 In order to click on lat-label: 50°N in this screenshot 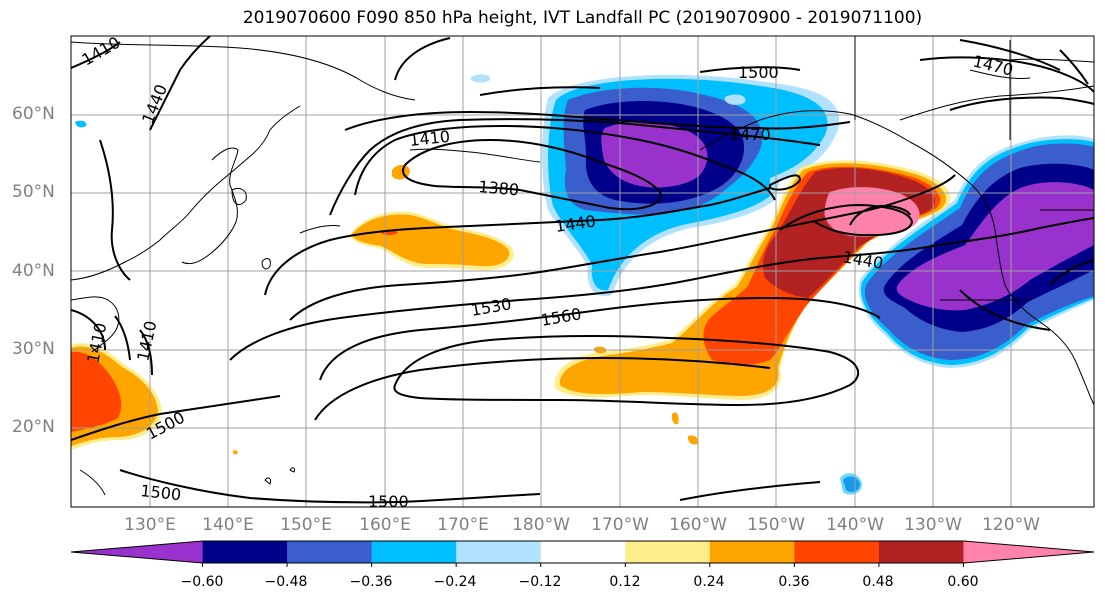, I will do `click(33, 192)`.